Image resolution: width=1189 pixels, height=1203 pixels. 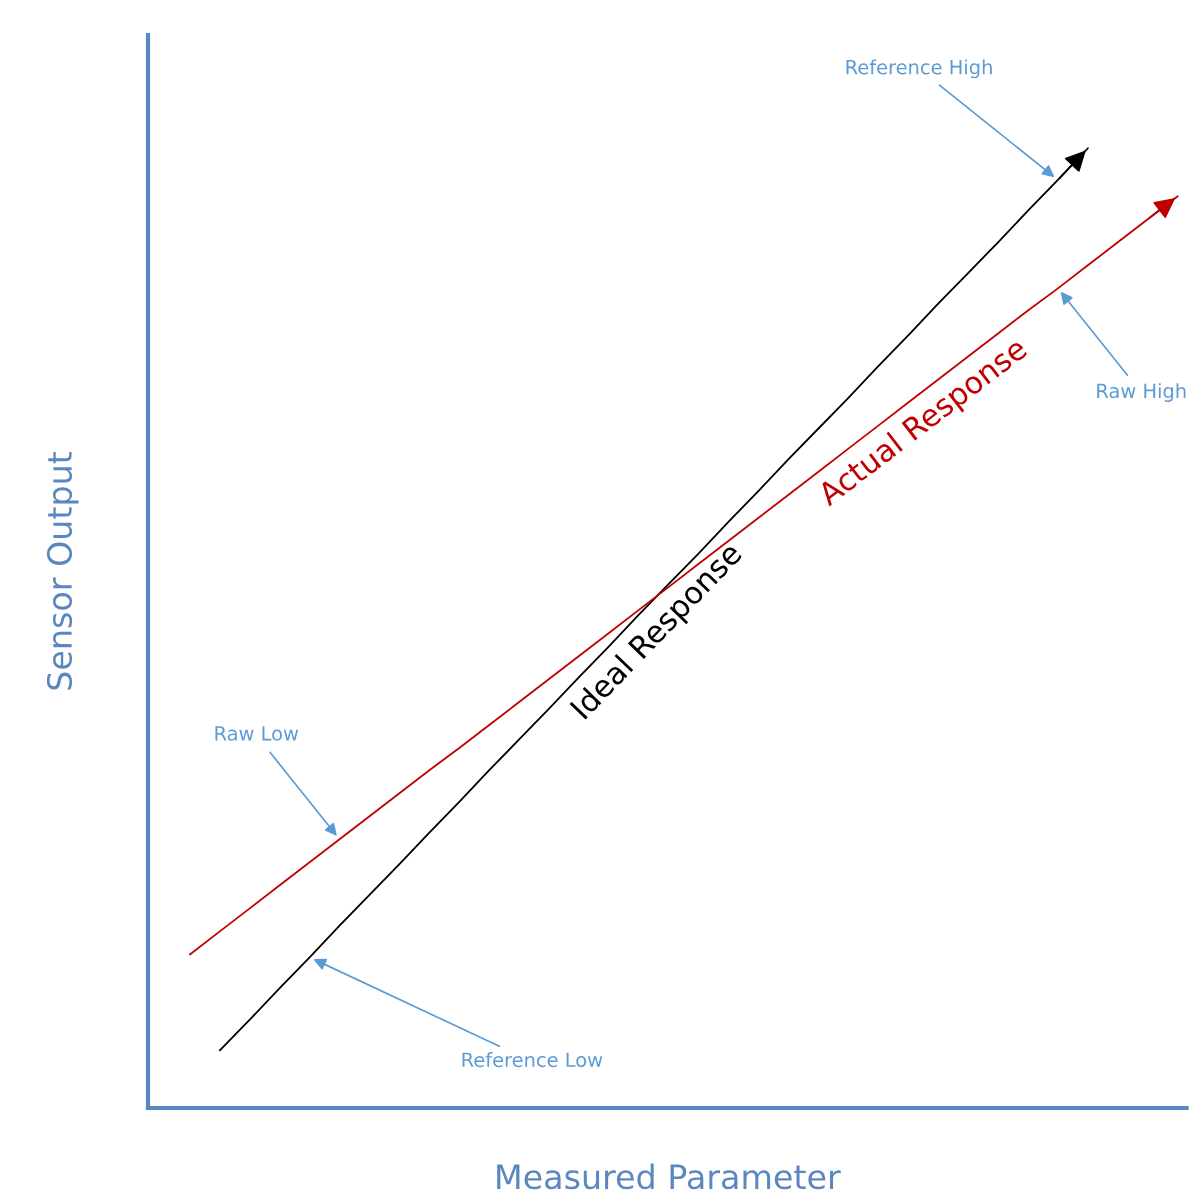 What do you see at coordinates (532, 1060) in the screenshot?
I see `annotation: Reference Low` at bounding box center [532, 1060].